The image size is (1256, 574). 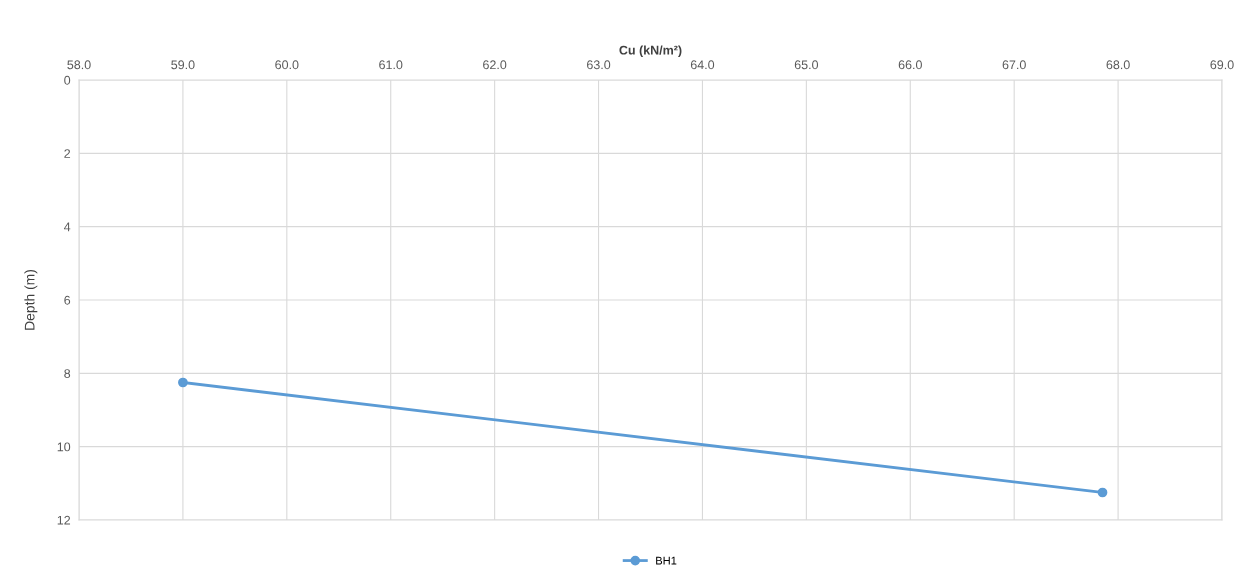 I want to click on y-tick-label: 0, so click(x=67, y=80).